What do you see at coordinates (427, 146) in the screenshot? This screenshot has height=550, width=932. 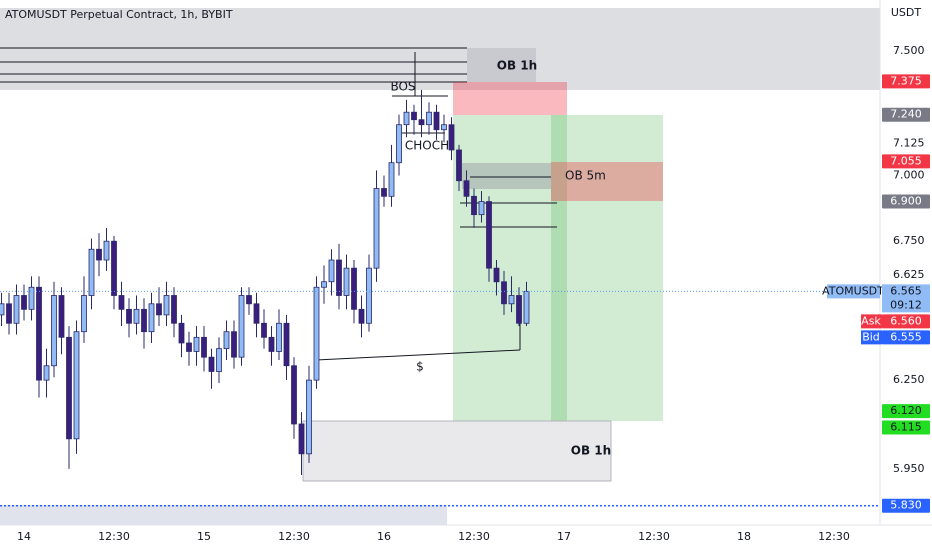 I see `annotation: CHOCH` at bounding box center [427, 146].